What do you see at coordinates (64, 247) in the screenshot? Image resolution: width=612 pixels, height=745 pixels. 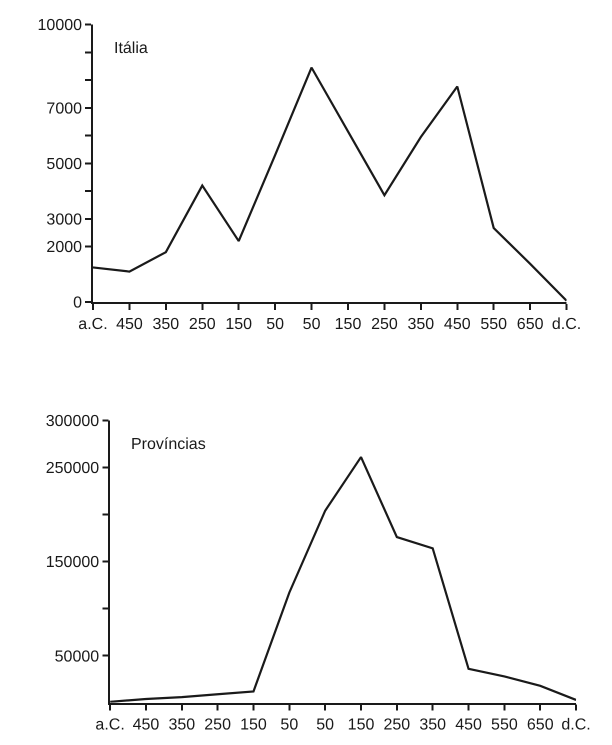 I see `y-tick-label: 2000` at bounding box center [64, 247].